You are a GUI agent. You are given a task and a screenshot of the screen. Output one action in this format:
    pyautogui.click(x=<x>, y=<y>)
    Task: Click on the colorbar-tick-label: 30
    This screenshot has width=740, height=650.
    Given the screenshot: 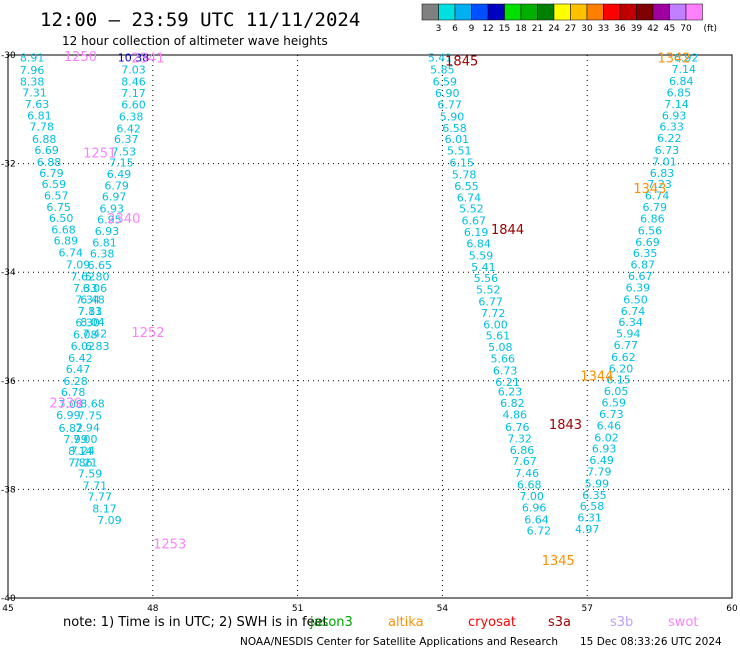 What is the action you would take?
    pyautogui.click(x=587, y=29)
    